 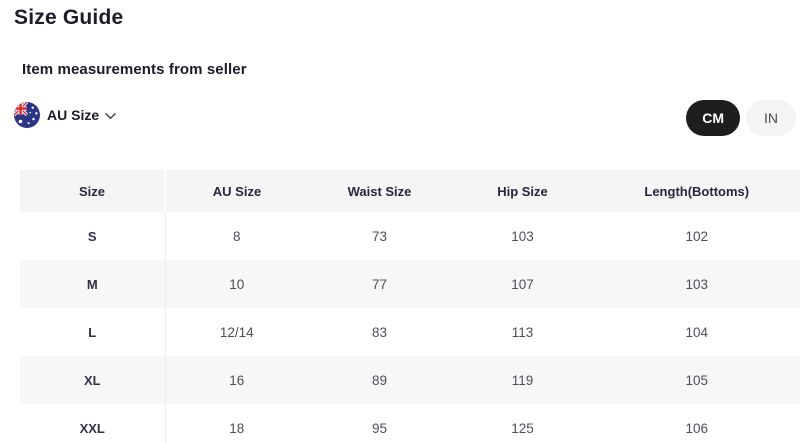 What do you see at coordinates (522, 284) in the screenshot?
I see `measurement-cell: 107` at bounding box center [522, 284].